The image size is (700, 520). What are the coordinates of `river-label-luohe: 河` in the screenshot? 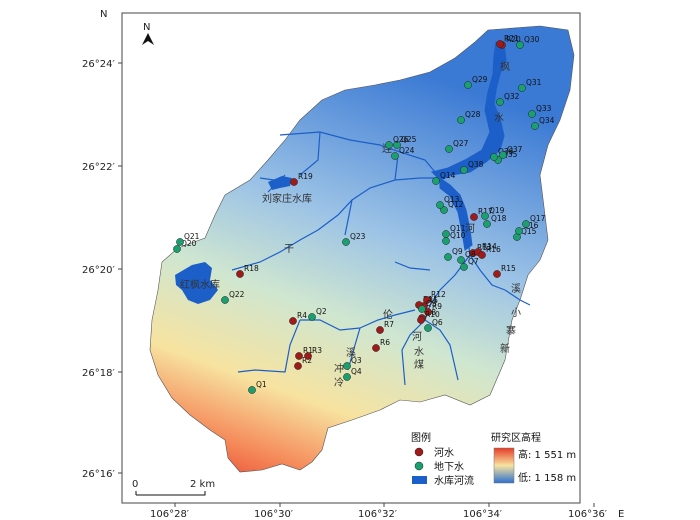 It's located at (417, 337).